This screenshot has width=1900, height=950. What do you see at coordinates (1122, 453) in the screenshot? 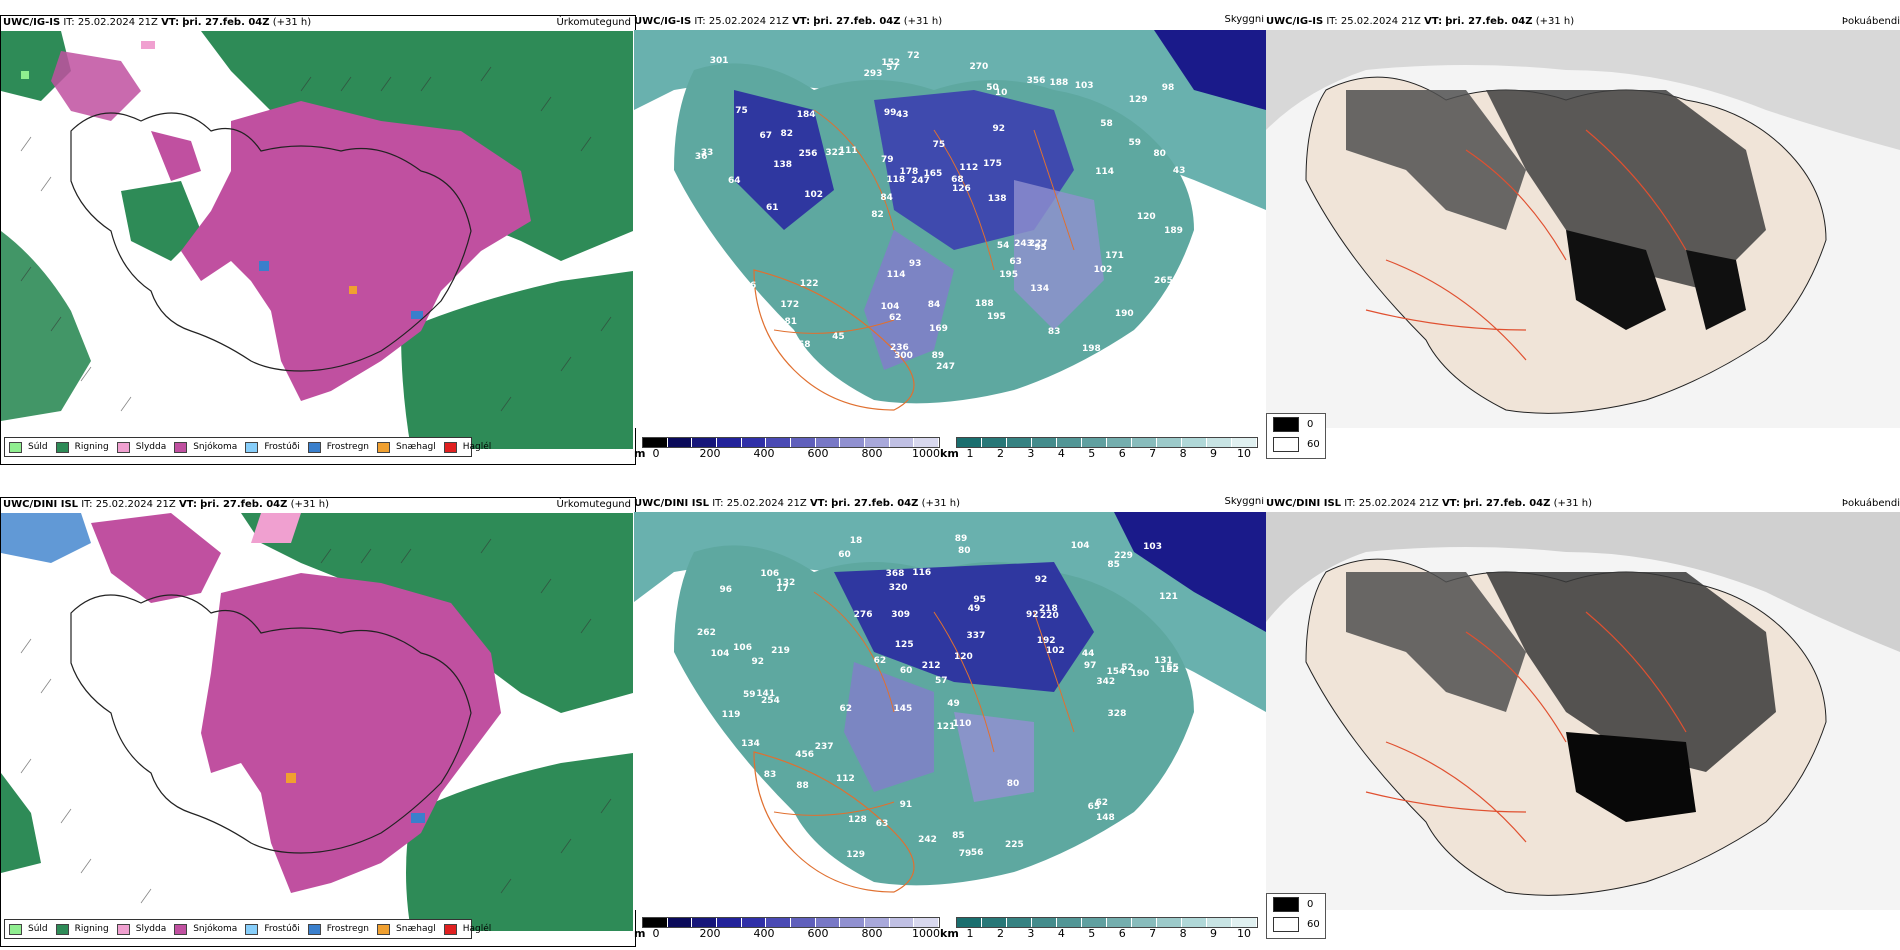
I see `scale-tick-label: 6` at bounding box center [1122, 453].